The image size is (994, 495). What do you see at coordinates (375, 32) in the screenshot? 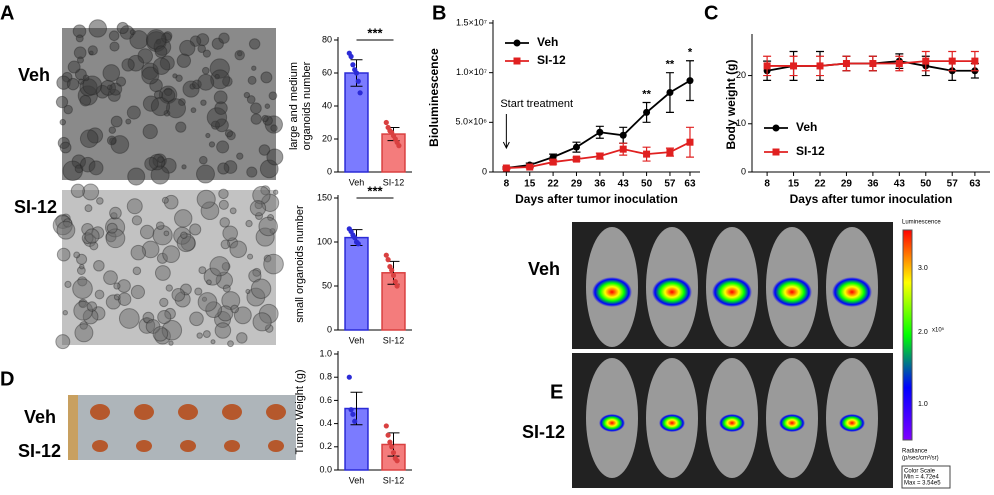
I see `significance: ***` at bounding box center [375, 32].